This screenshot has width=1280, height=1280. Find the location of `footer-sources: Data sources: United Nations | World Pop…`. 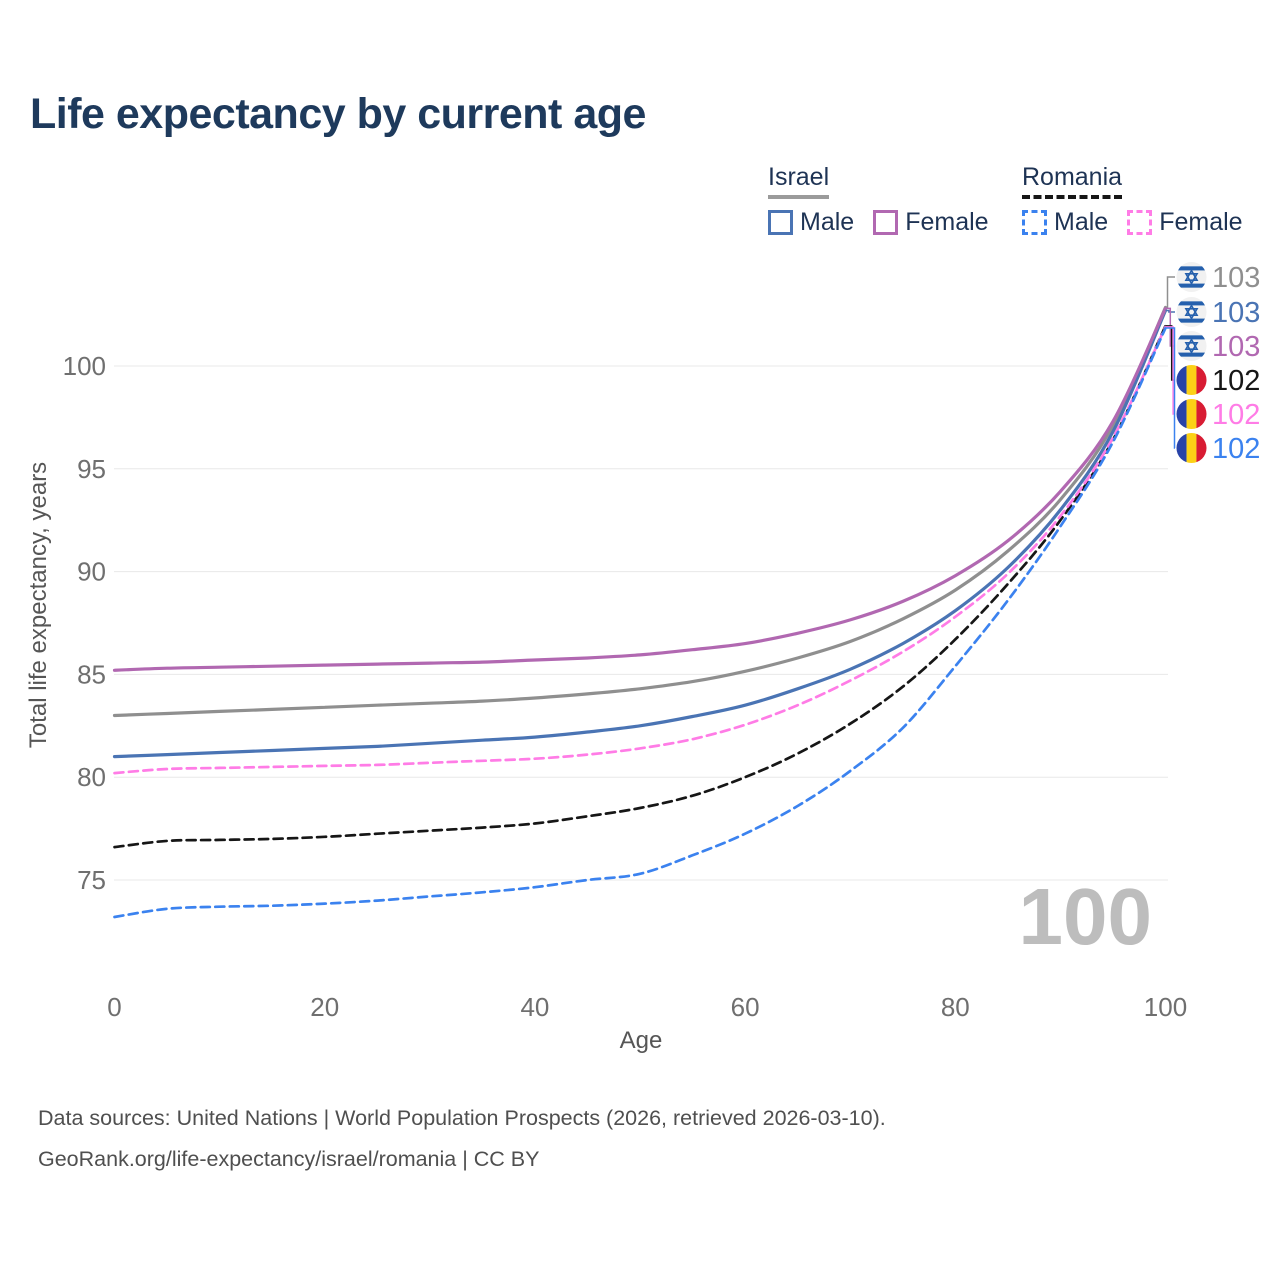

footer-sources: Data sources: United Nations | World Pop… is located at coordinates (462, 1118).